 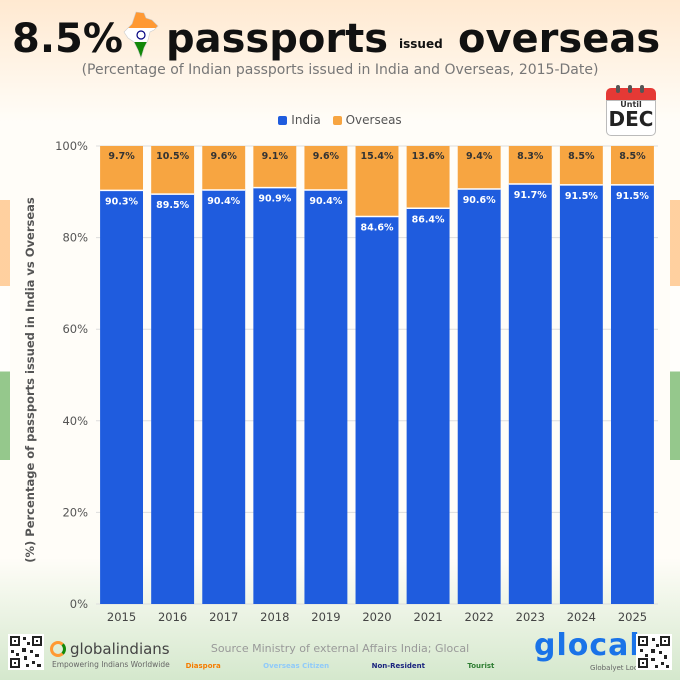 I want to click on y-tick-label: 80%, so click(x=75, y=238).